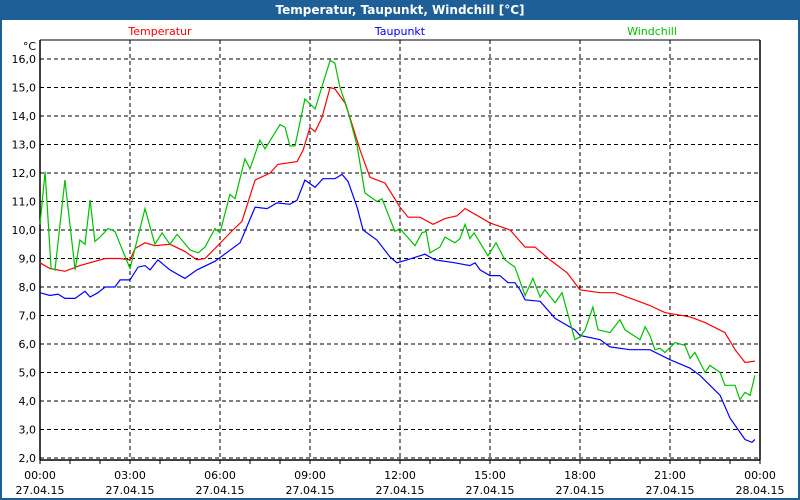  I want to click on y-tick-label: 16,0, so click(24, 59).